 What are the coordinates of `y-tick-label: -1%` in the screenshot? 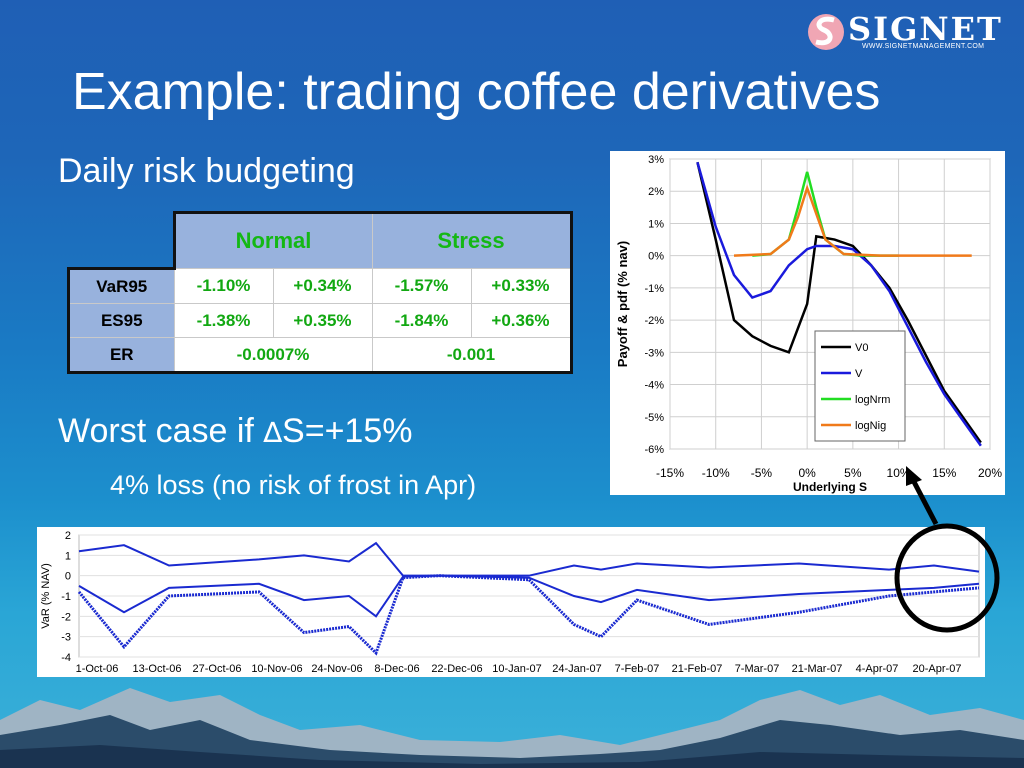 It's located at (654, 289).